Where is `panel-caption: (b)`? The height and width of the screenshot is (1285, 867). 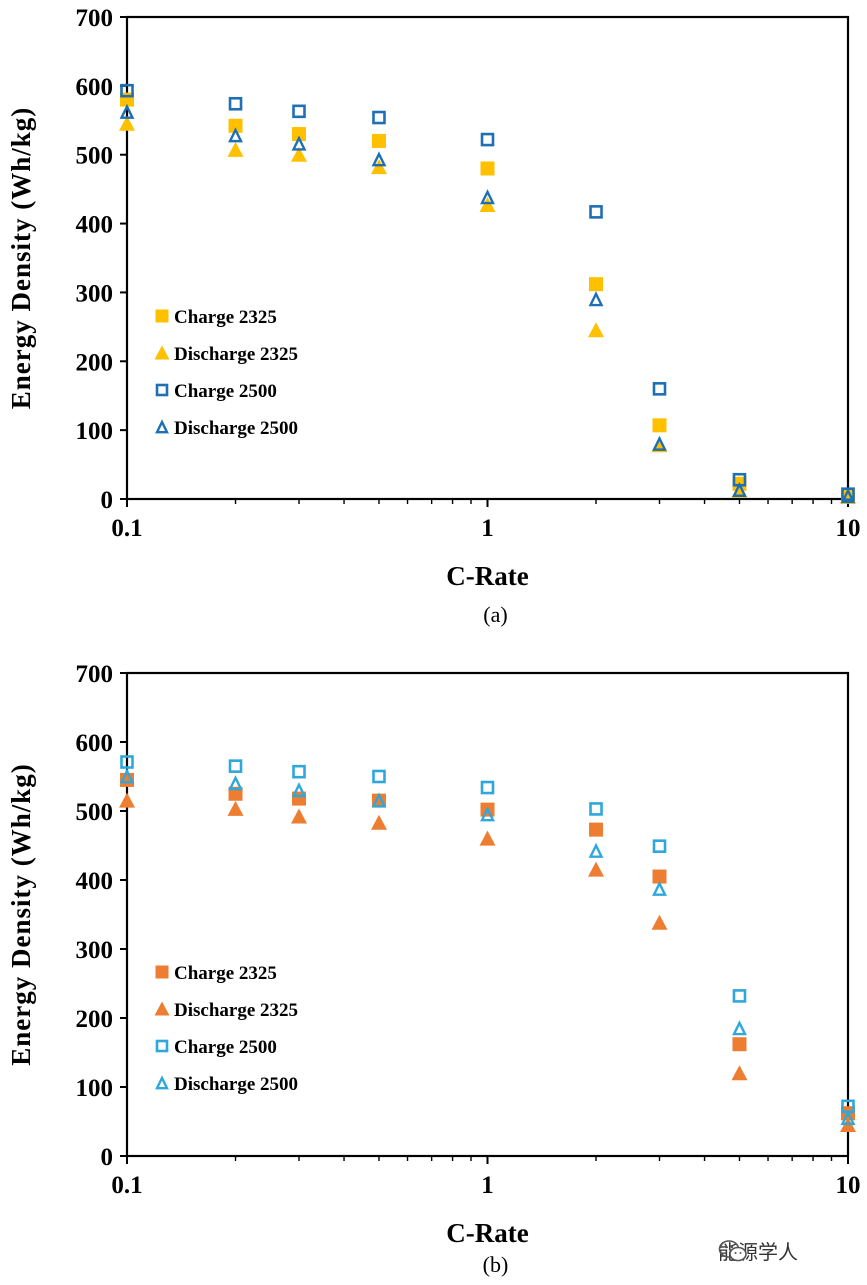 panel-caption: (b) is located at coordinates (496, 1264).